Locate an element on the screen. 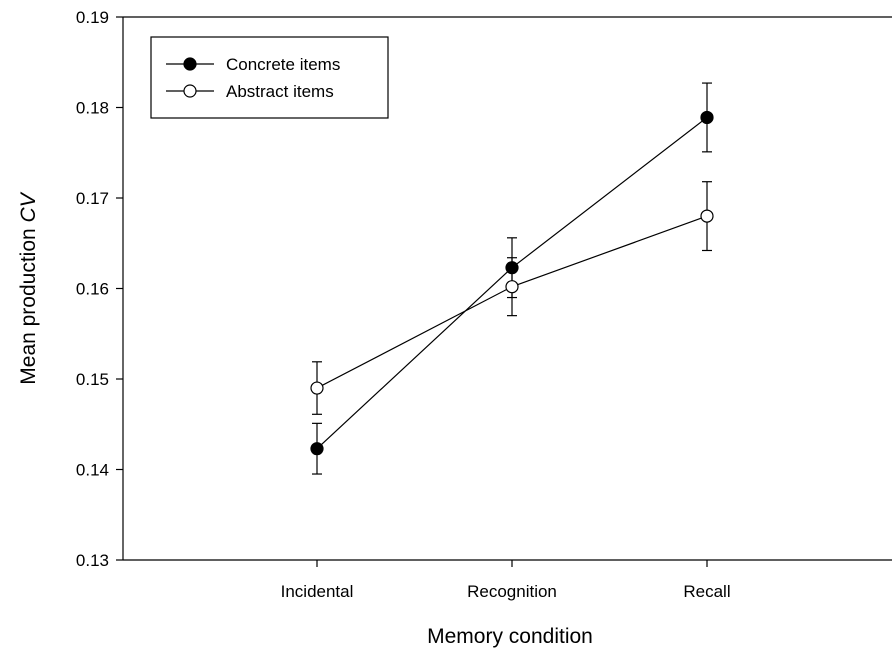 This screenshot has width=892, height=652. y-tick-label: 0.19 is located at coordinates (92, 17).